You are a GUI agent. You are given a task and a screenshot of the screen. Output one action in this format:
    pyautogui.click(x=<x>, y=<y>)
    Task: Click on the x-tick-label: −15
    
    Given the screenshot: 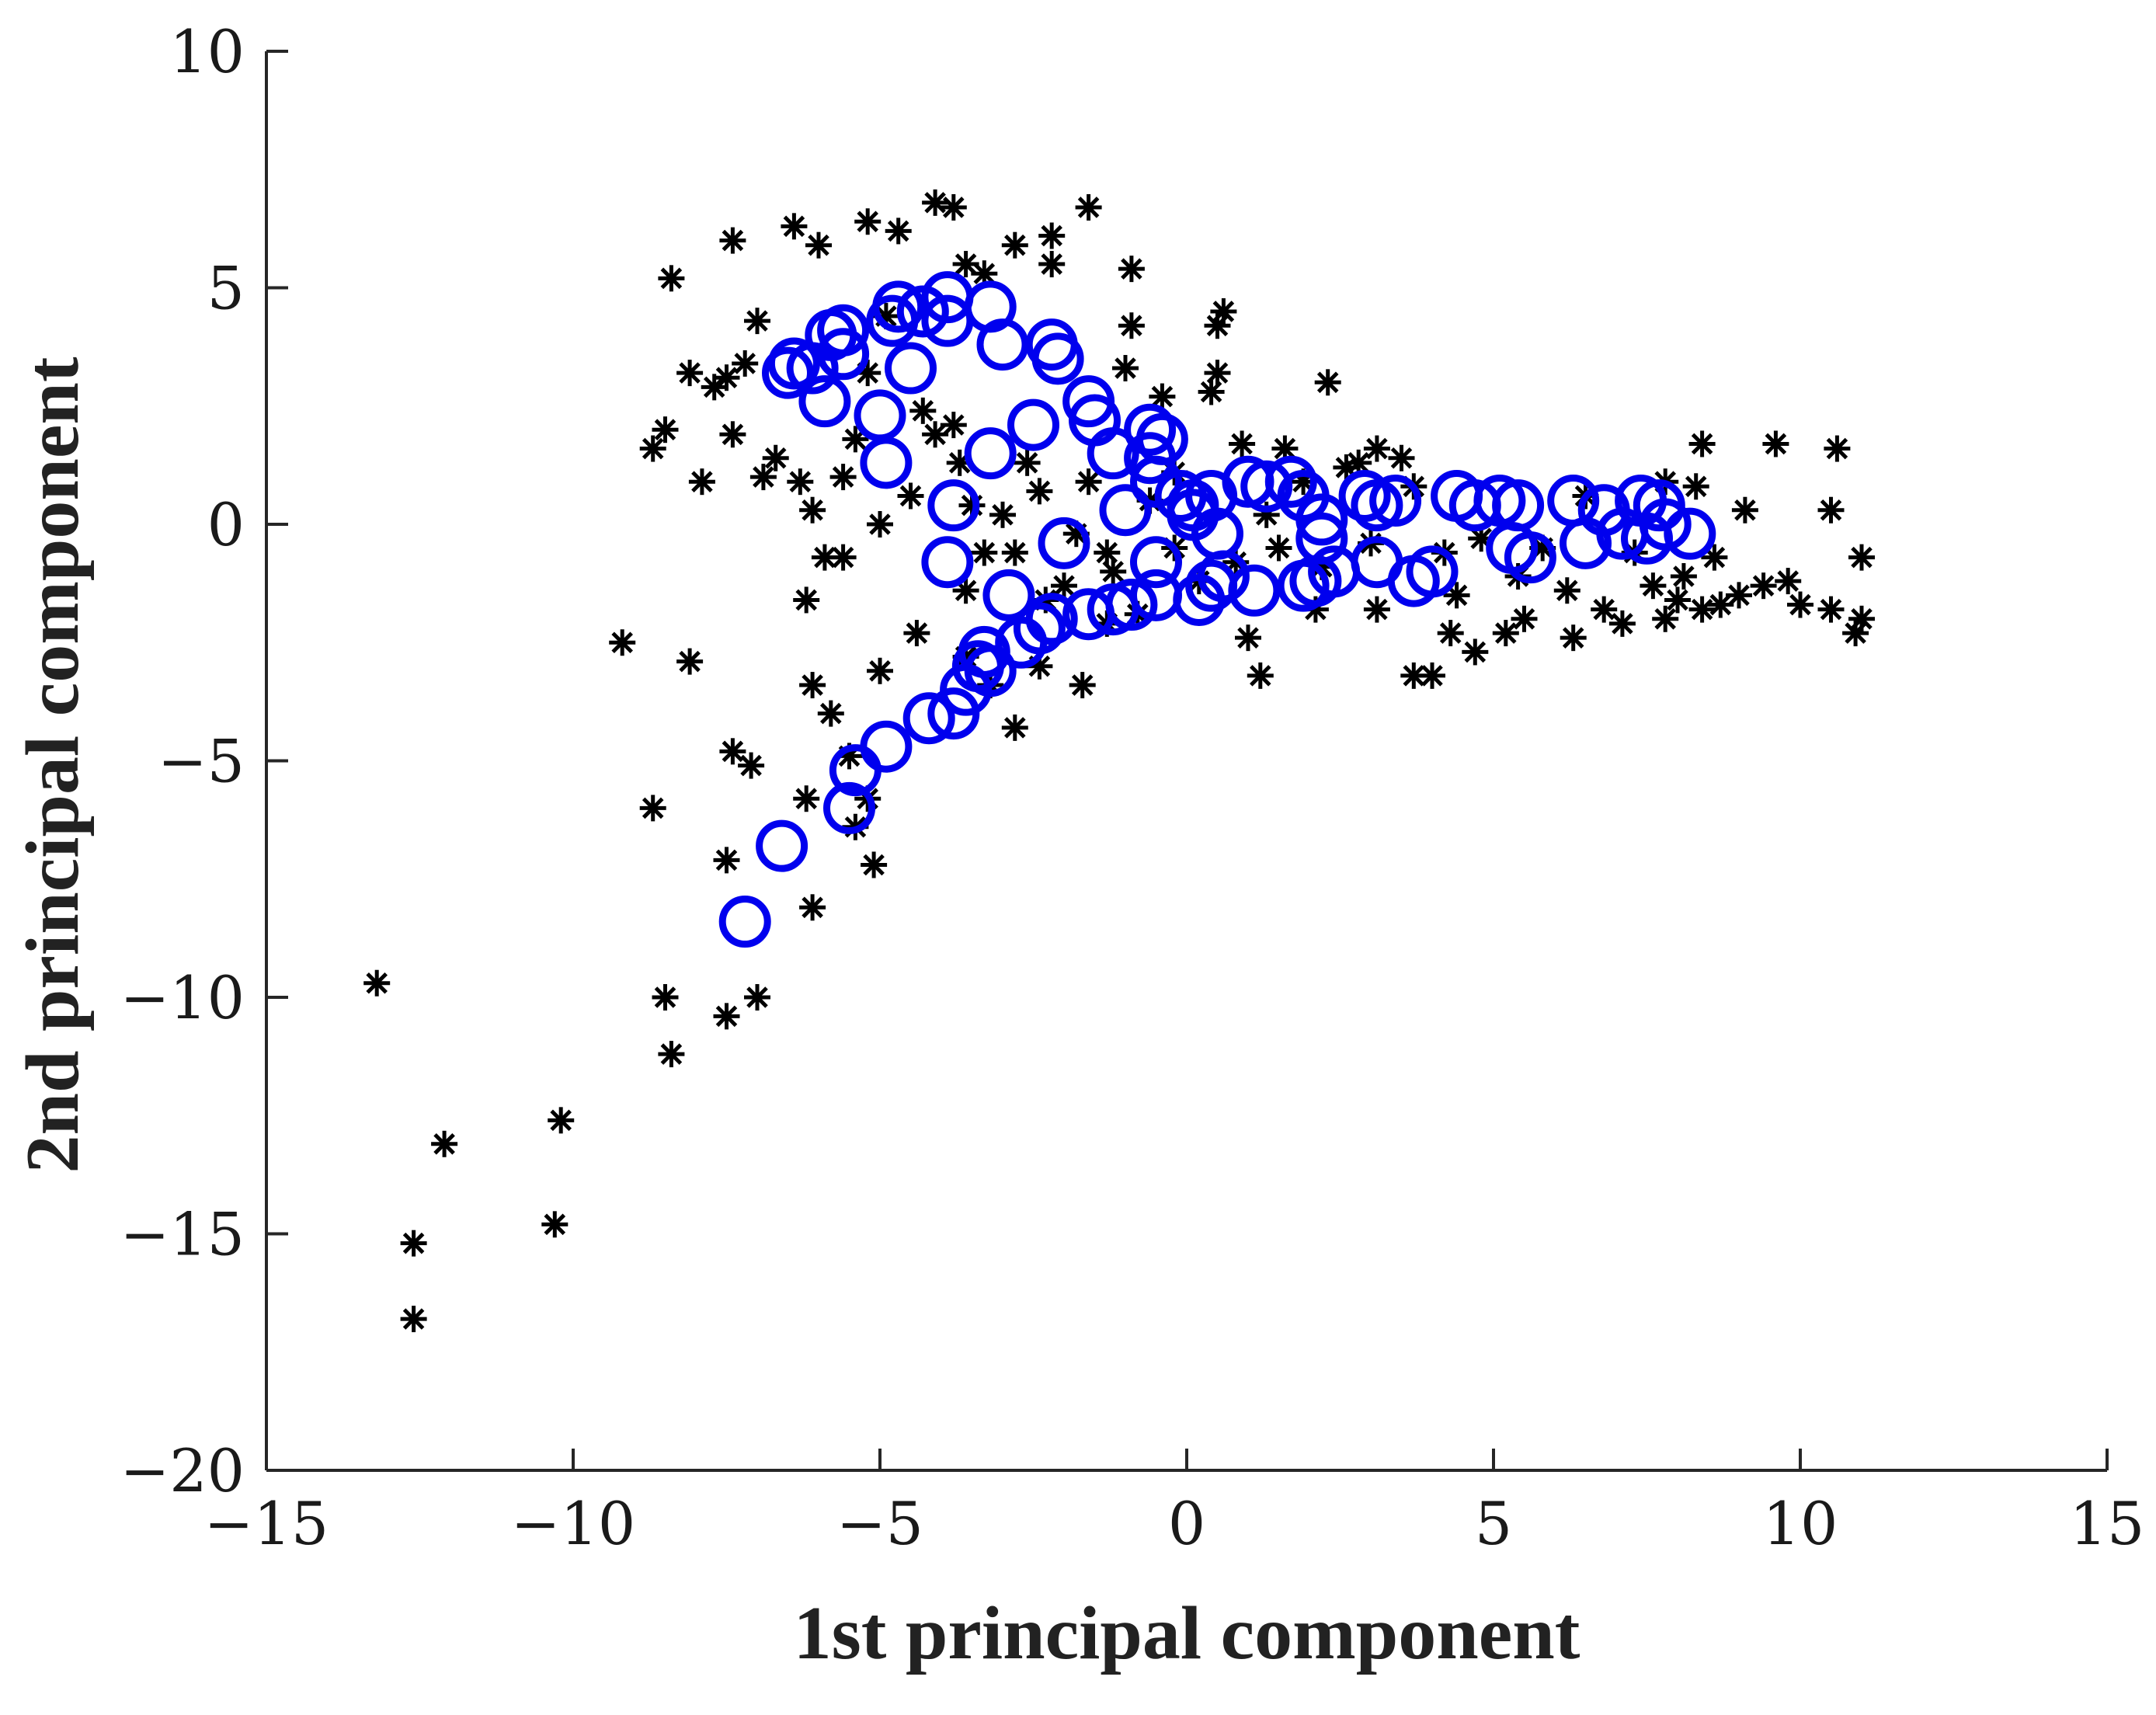 What is the action you would take?
    pyautogui.click(x=266, y=1524)
    